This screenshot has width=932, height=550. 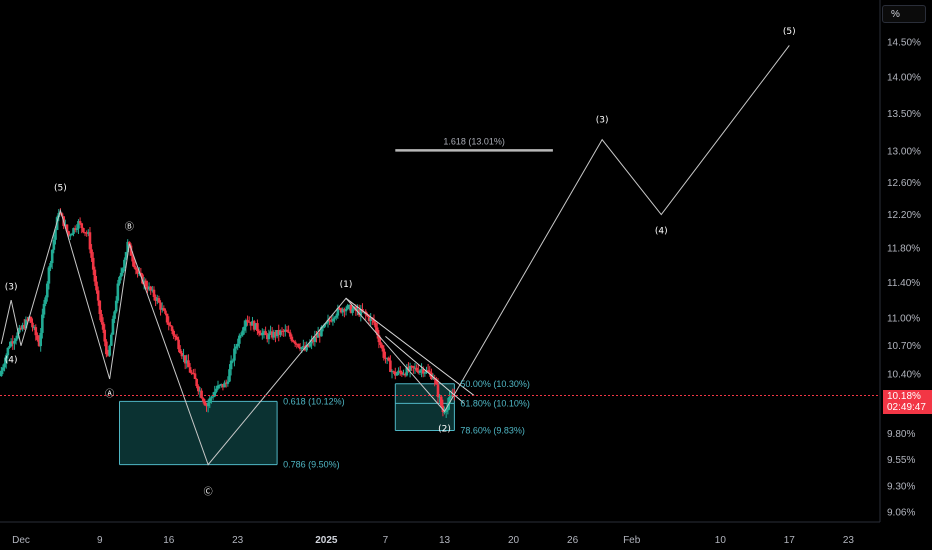 I want to click on fib-zone-2-fill, so click(x=425, y=407).